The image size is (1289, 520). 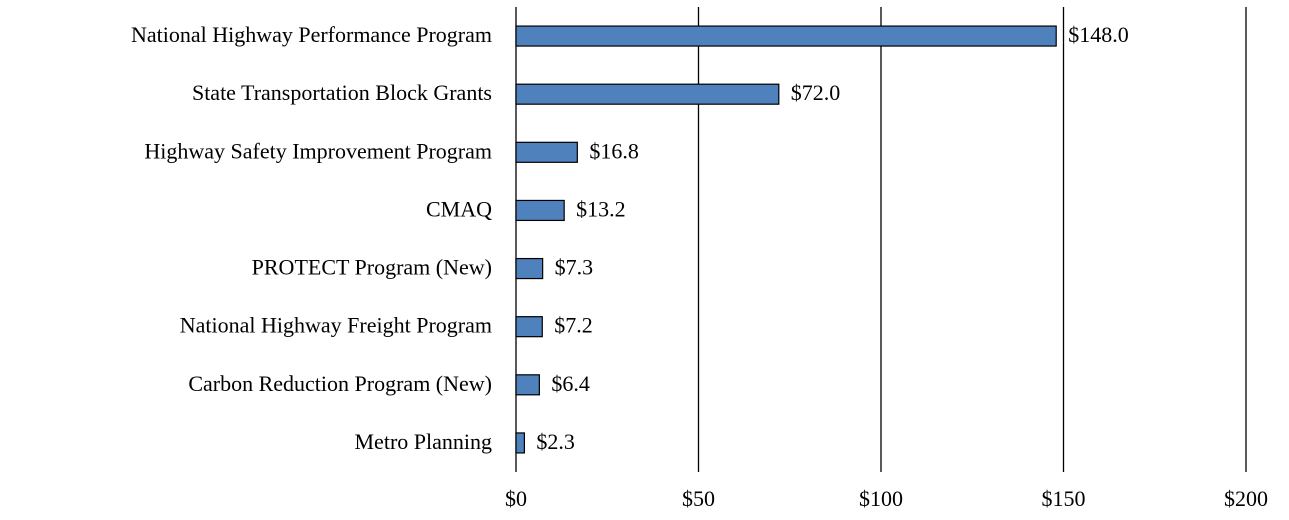 I want to click on y-tick-label: Carbon Reduction Program (New), so click(x=340, y=383).